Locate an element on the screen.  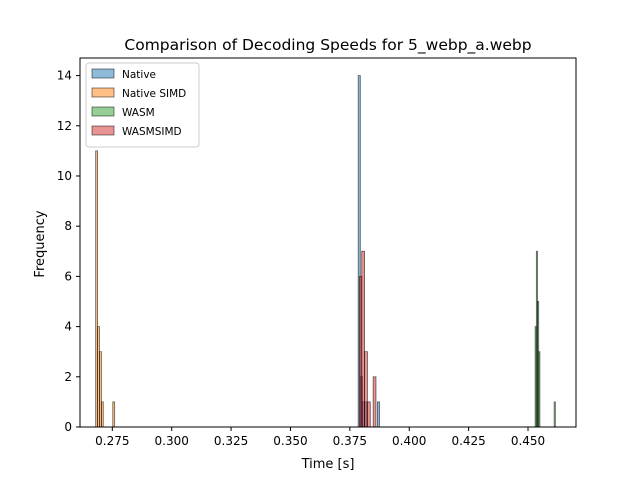
x-tick-label: 0.400 is located at coordinates (409, 441).